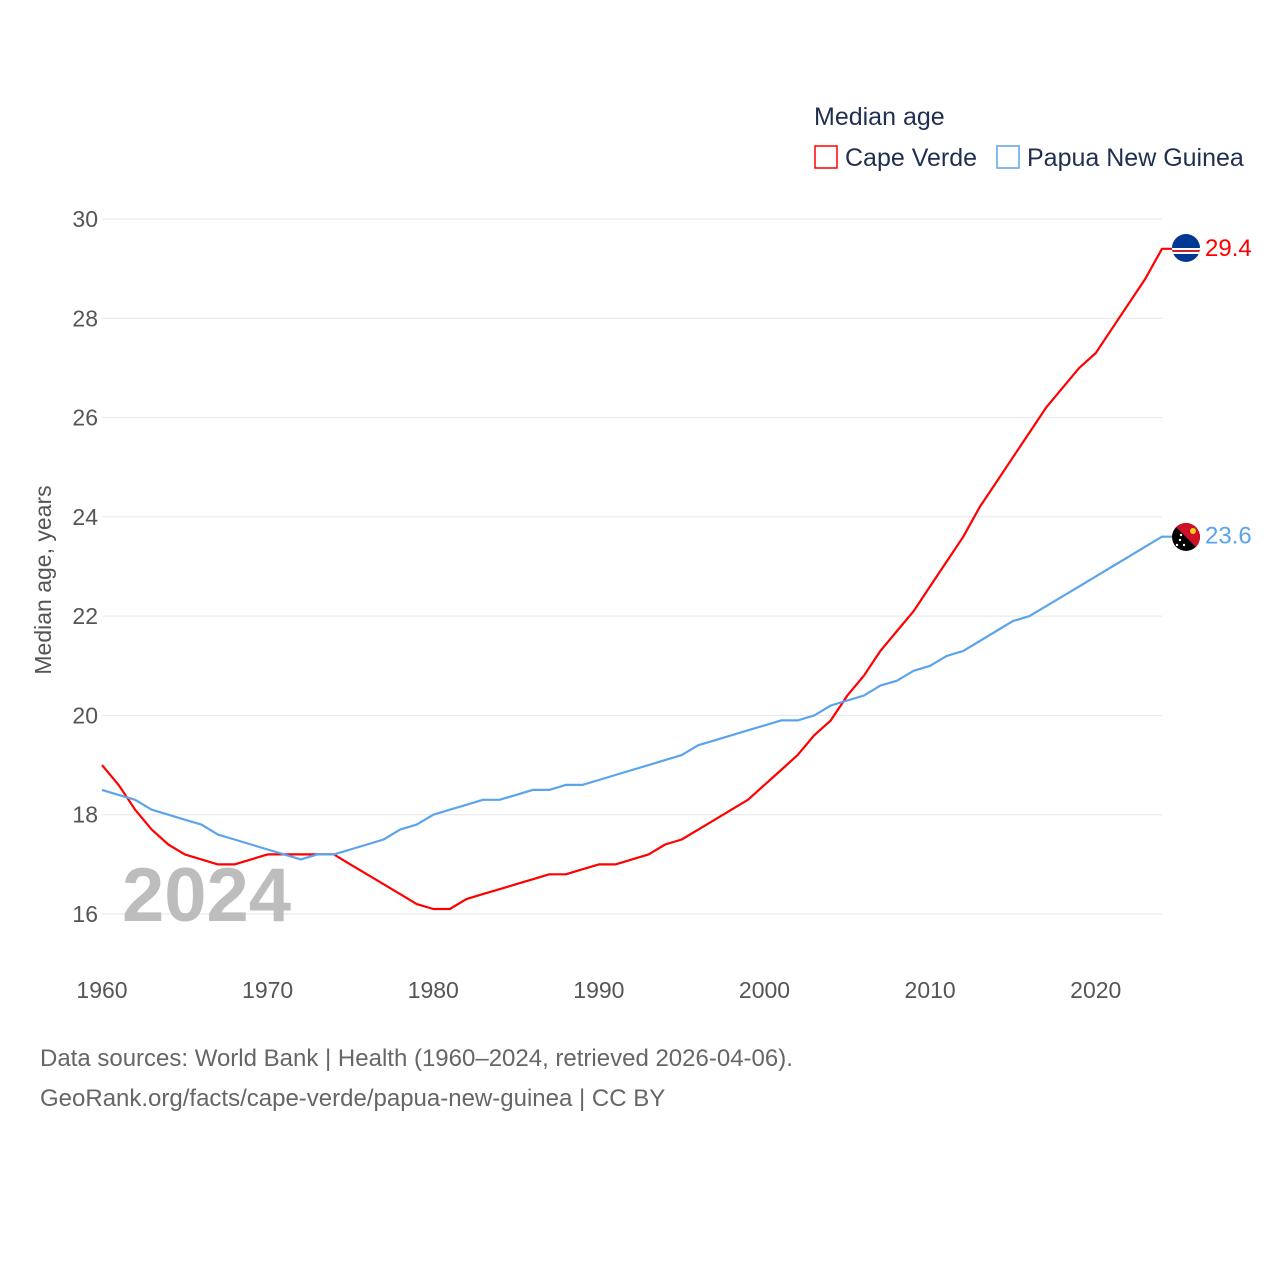 The height and width of the screenshot is (1280, 1280). What do you see at coordinates (85, 815) in the screenshot?
I see `y-tick-label: 18` at bounding box center [85, 815].